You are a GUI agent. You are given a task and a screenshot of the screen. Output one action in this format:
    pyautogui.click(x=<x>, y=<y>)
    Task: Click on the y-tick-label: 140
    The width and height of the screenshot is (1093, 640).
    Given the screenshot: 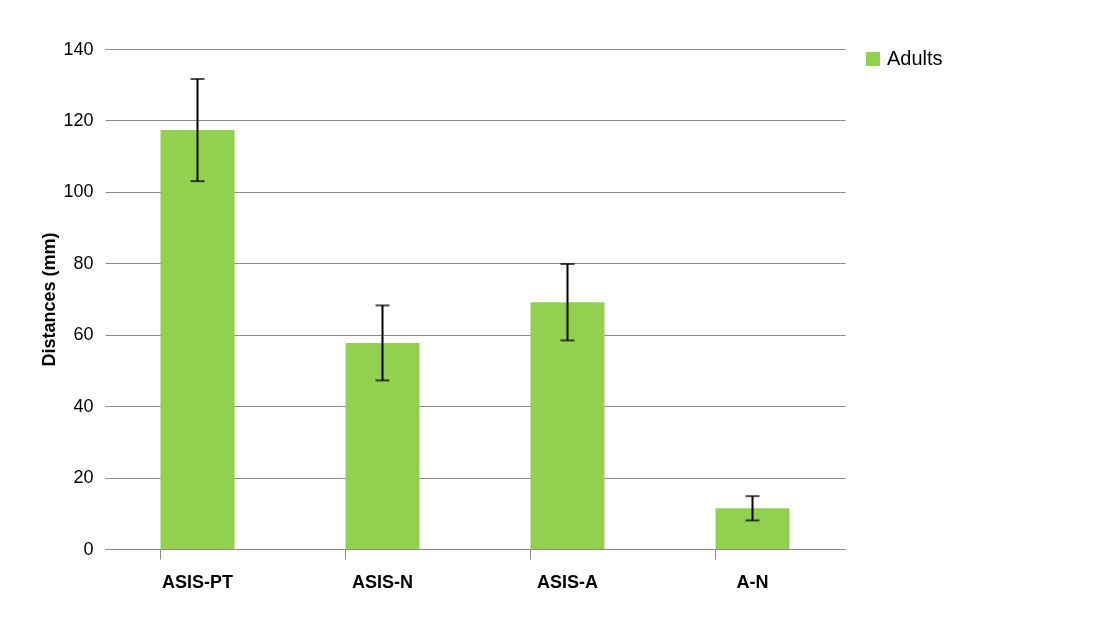 What is the action you would take?
    pyautogui.click(x=78, y=48)
    